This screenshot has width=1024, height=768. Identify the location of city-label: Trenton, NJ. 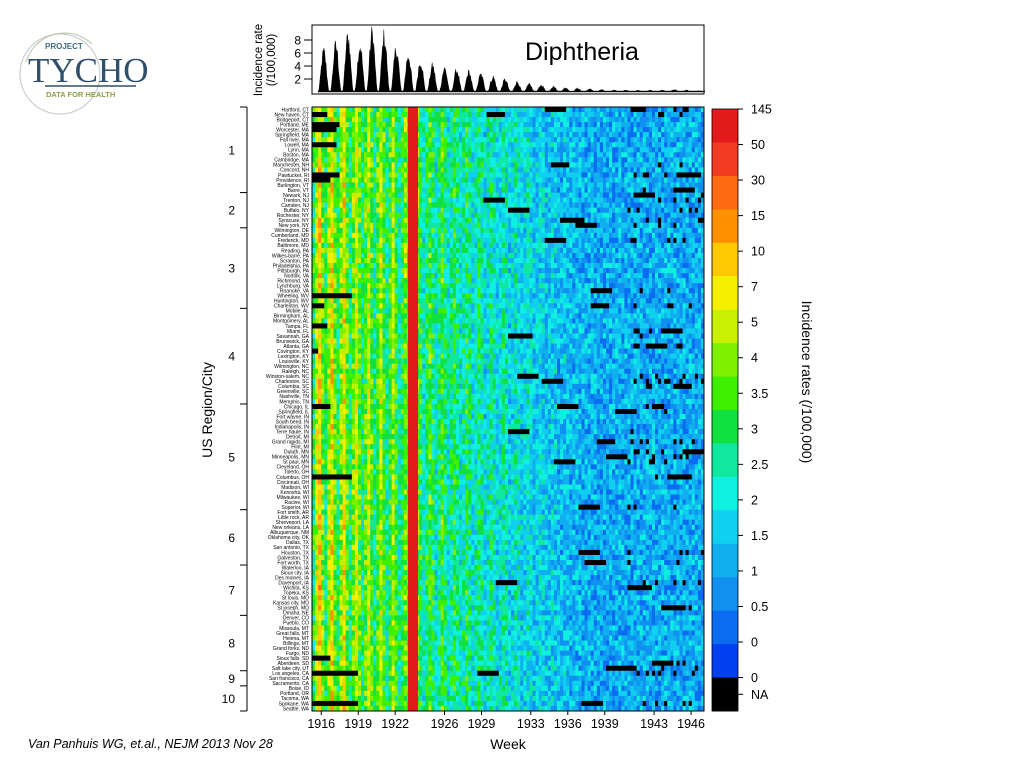
(296, 201).